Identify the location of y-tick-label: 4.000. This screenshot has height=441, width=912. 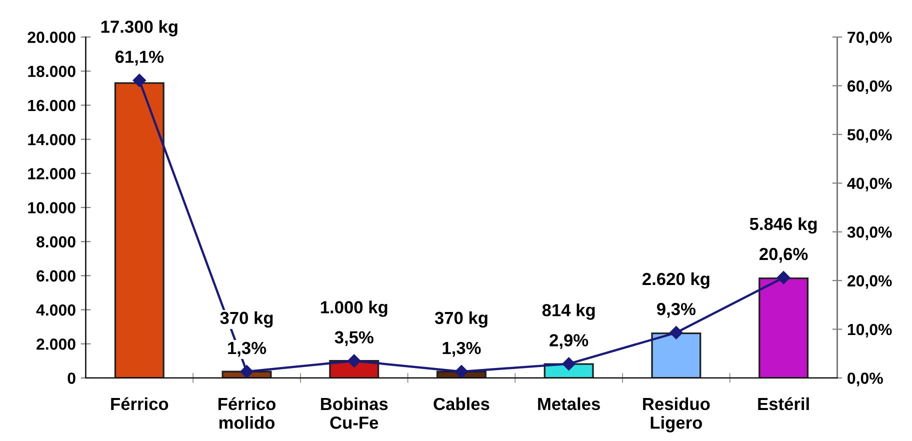
(56, 310).